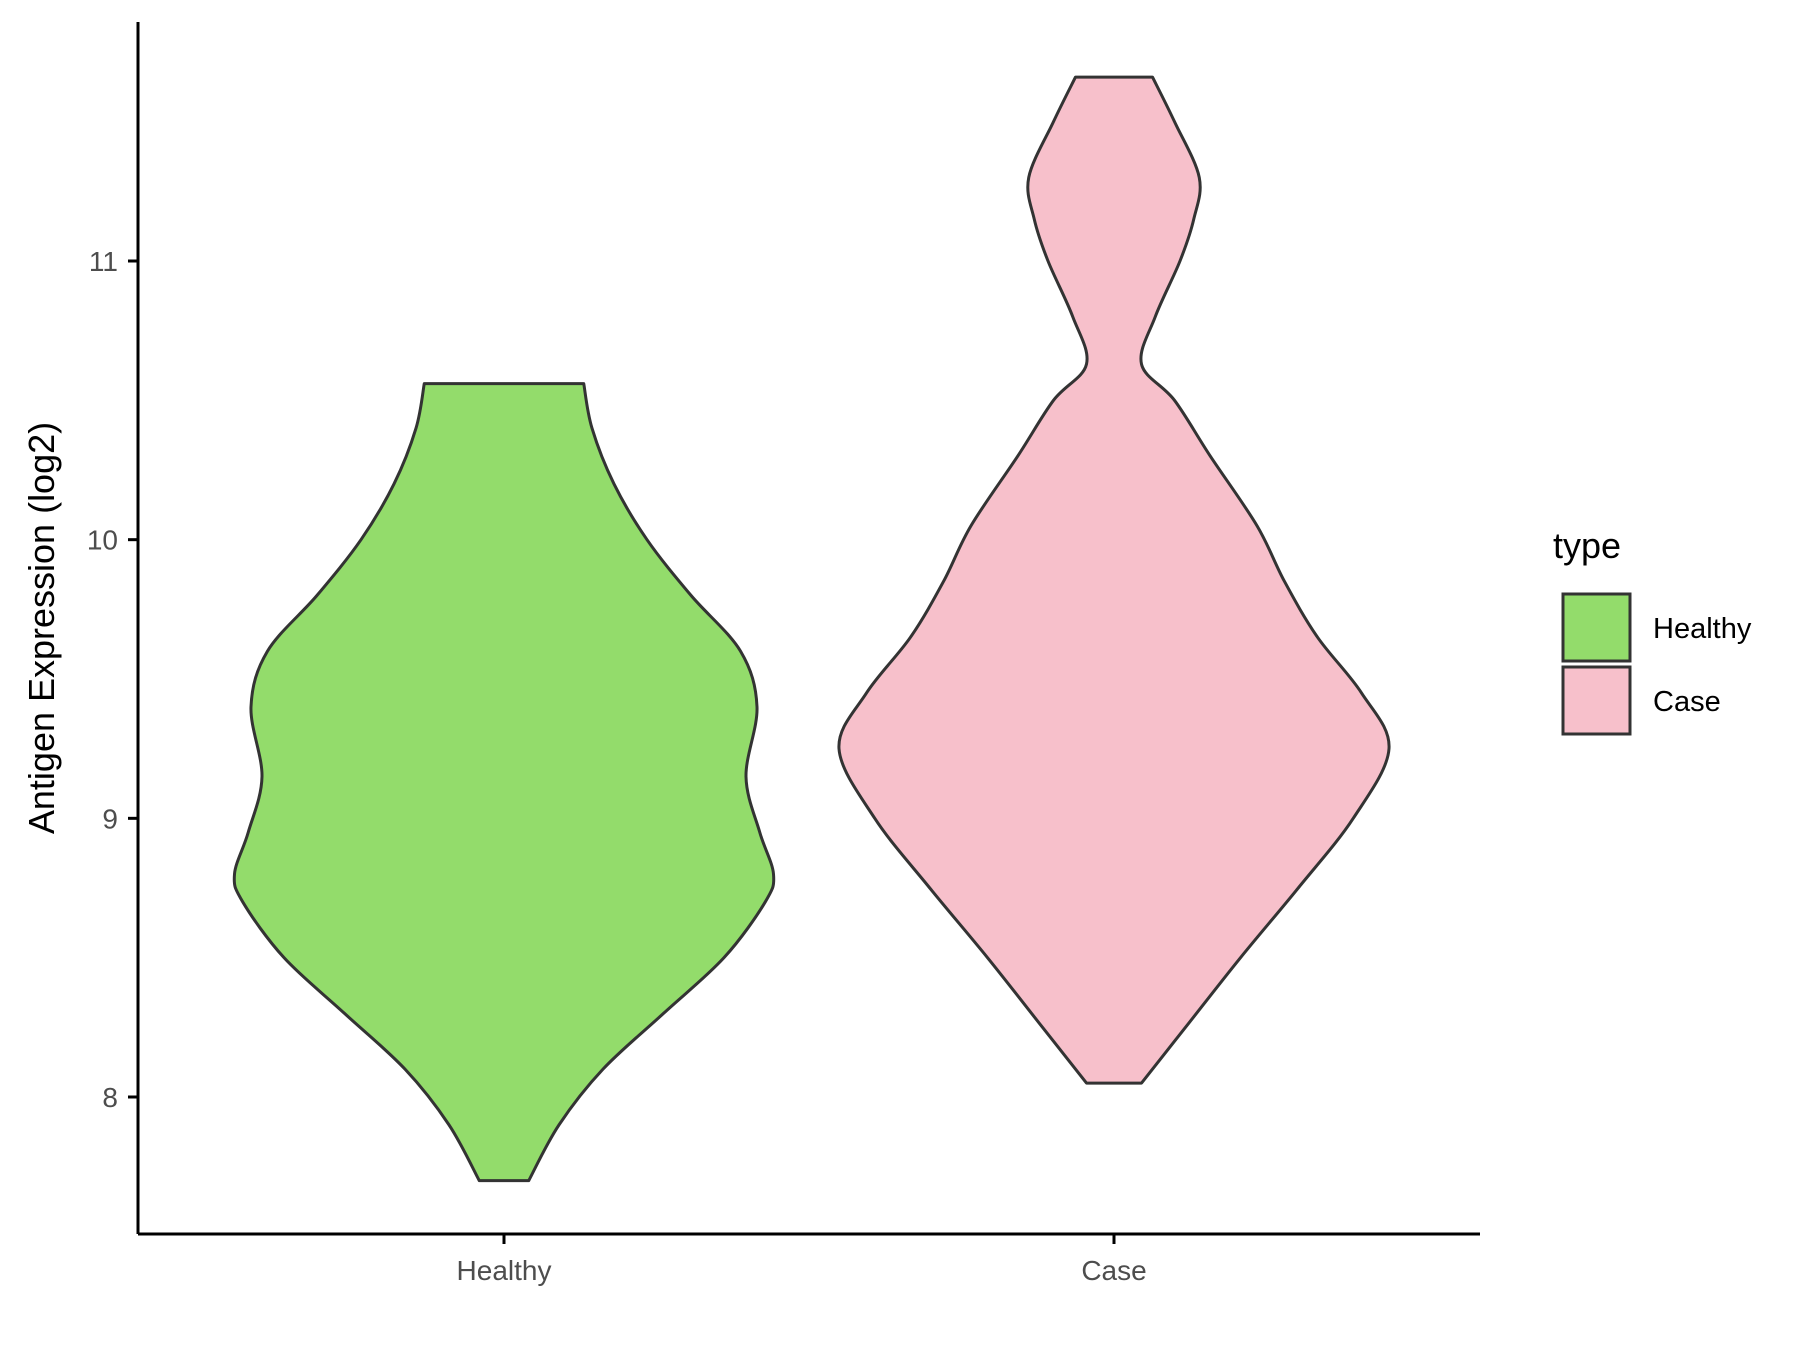 The height and width of the screenshot is (1350, 1800). Describe the element at coordinates (1587, 545) in the screenshot. I see `legend-title: type` at that location.